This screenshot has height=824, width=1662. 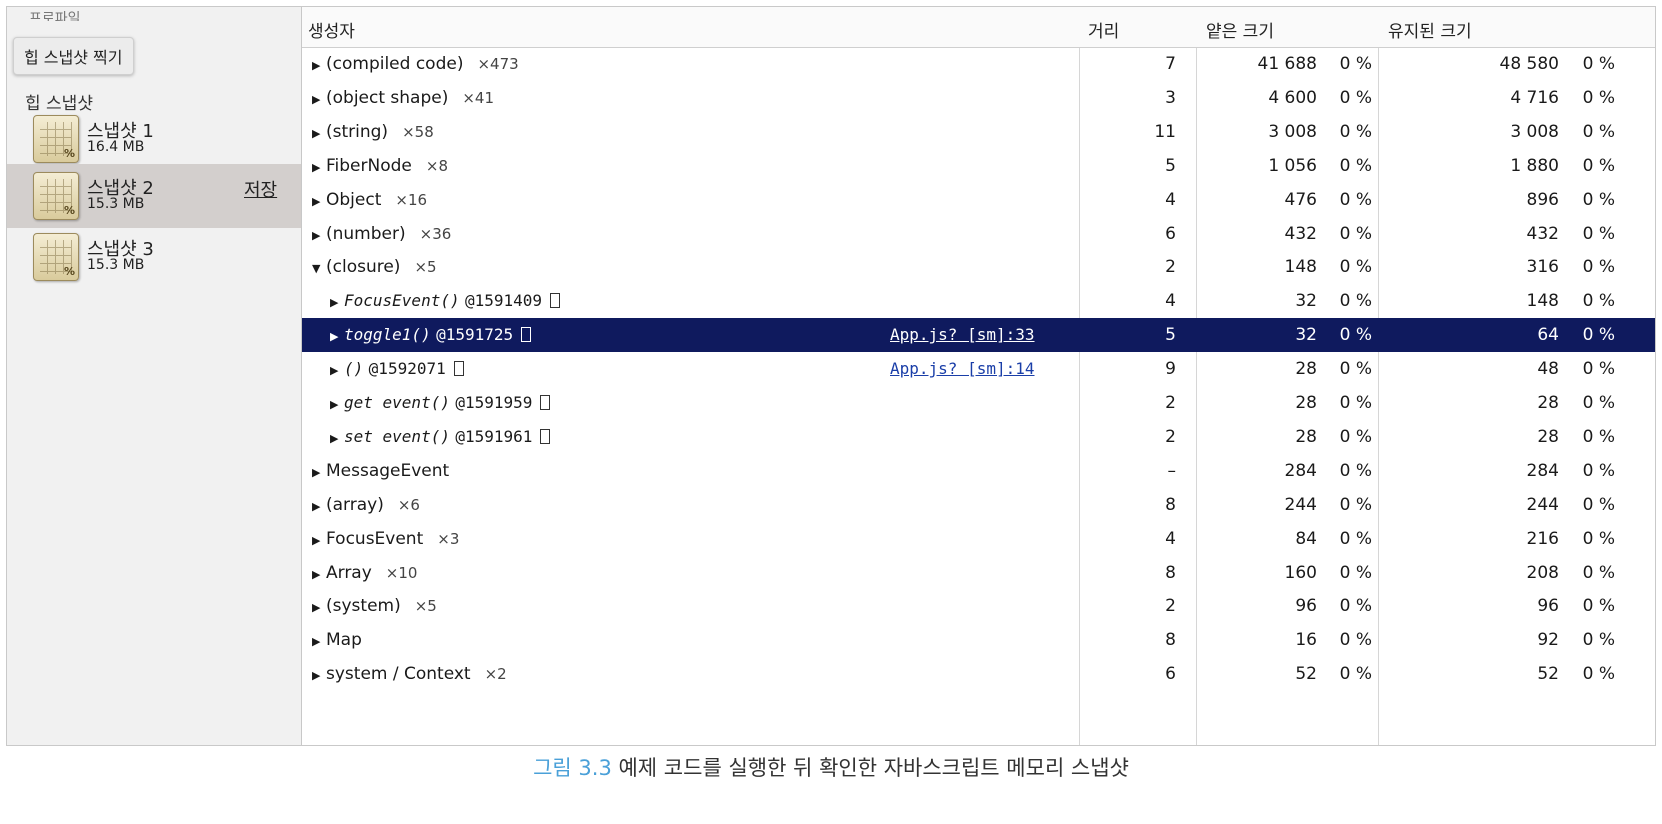 I want to click on retained-size-cell: 1 880, so click(x=1534, y=165).